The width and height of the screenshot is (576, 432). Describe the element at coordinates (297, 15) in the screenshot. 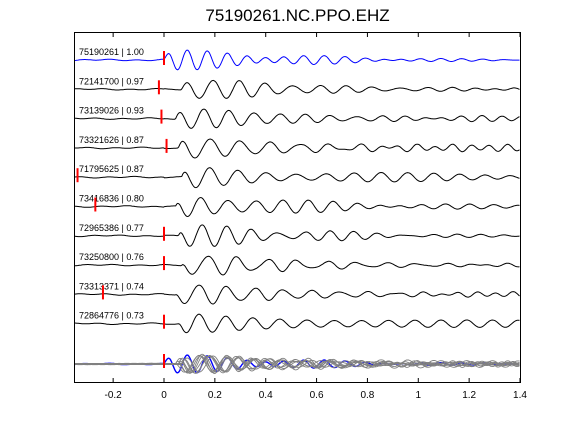

I see `chart-title: 75190261.NC.PPO.EHZ` at that location.